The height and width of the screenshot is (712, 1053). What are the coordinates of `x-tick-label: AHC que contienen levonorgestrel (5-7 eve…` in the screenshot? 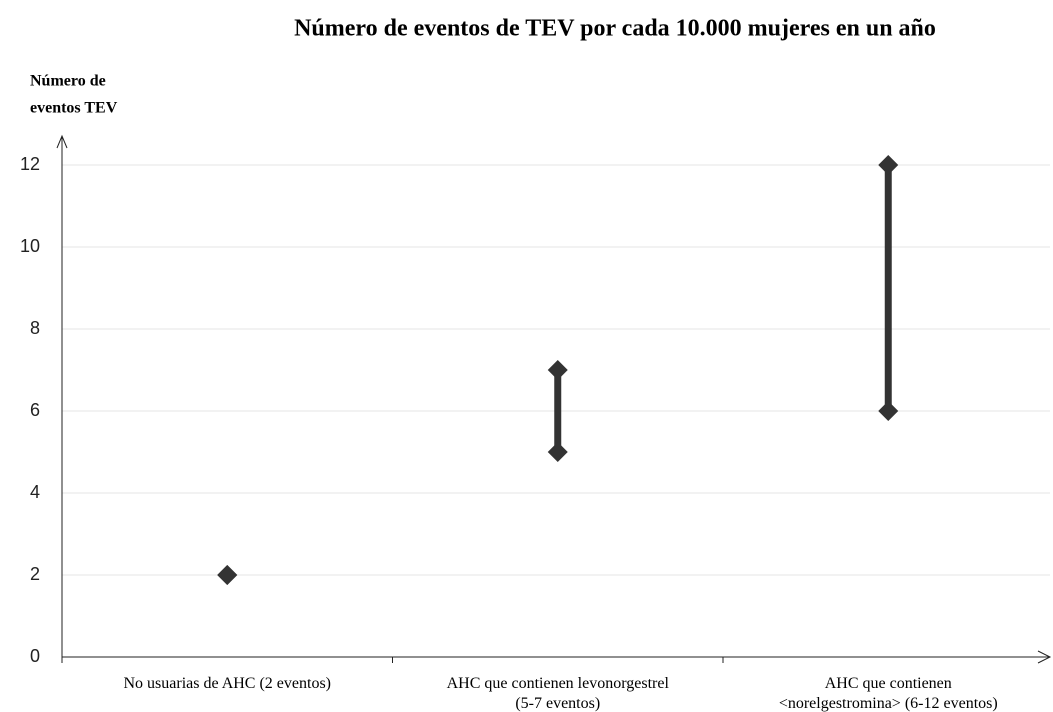 It's located at (558, 693).